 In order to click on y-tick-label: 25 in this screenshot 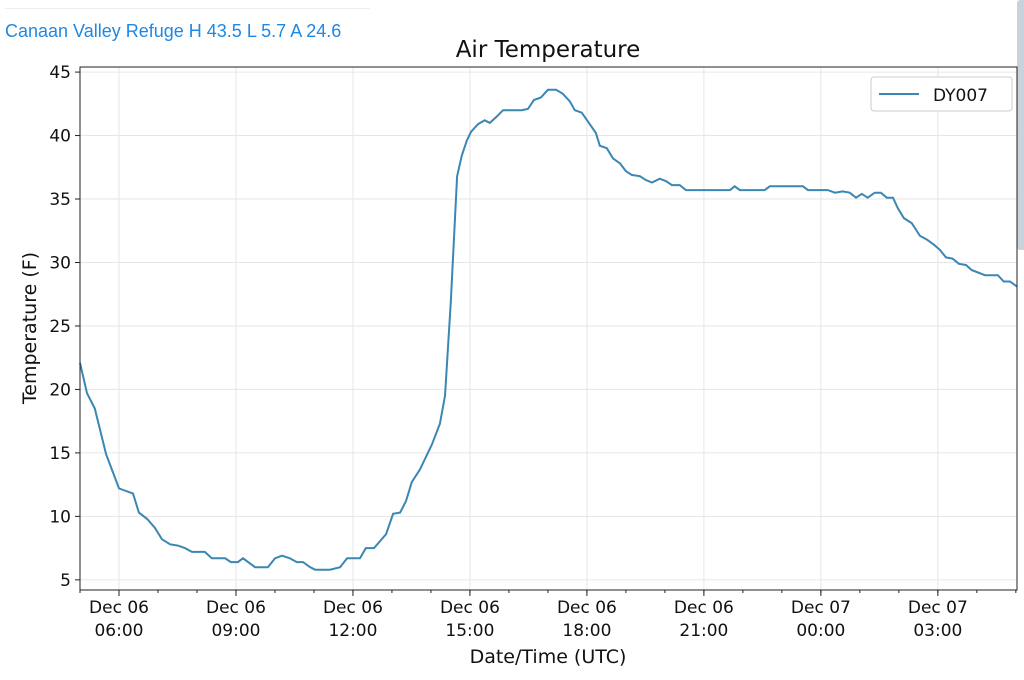, I will do `click(60, 327)`.